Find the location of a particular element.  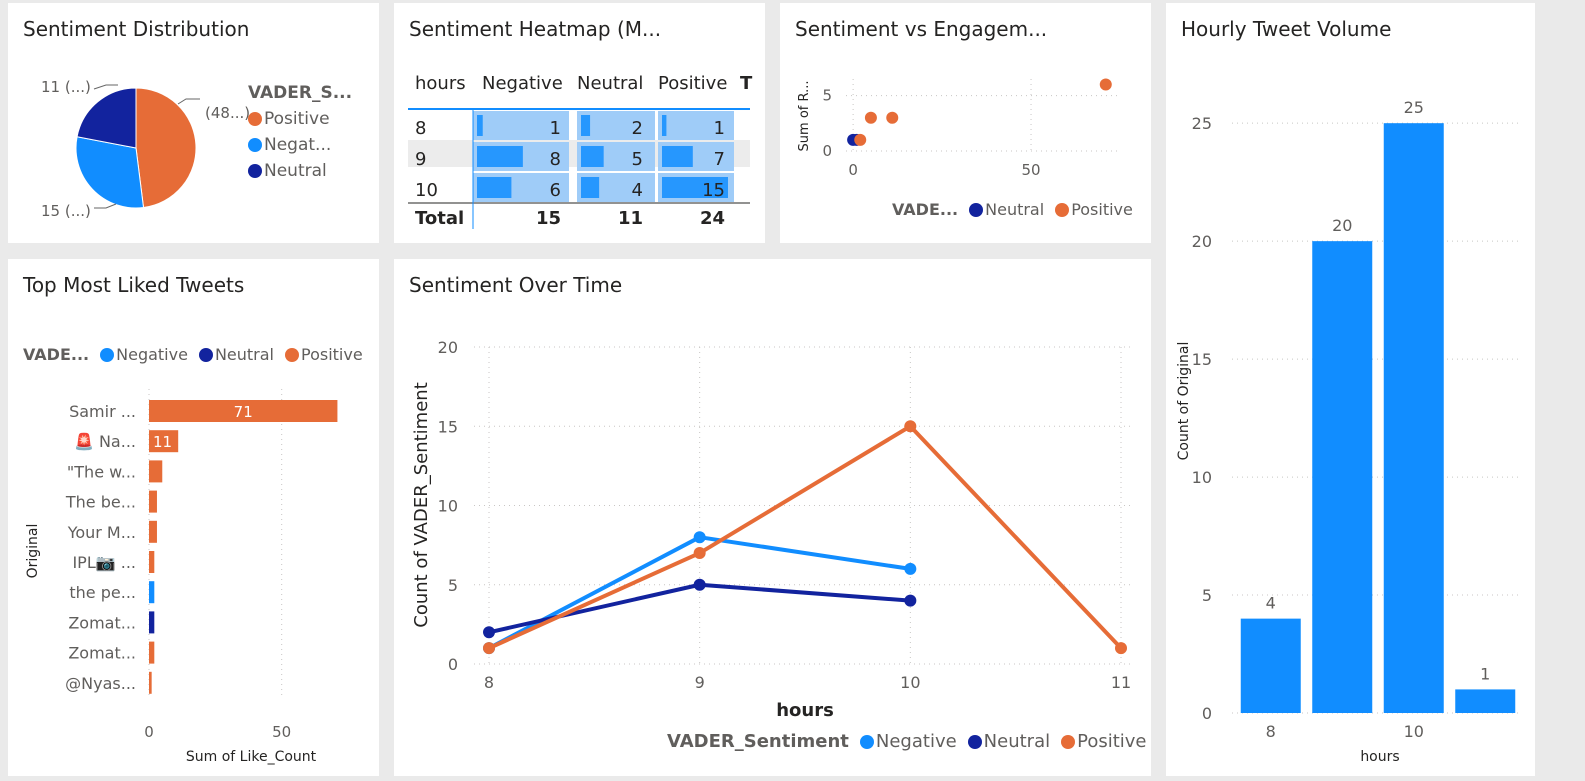

hourly-ytick: 25 is located at coordinates (1202, 123).